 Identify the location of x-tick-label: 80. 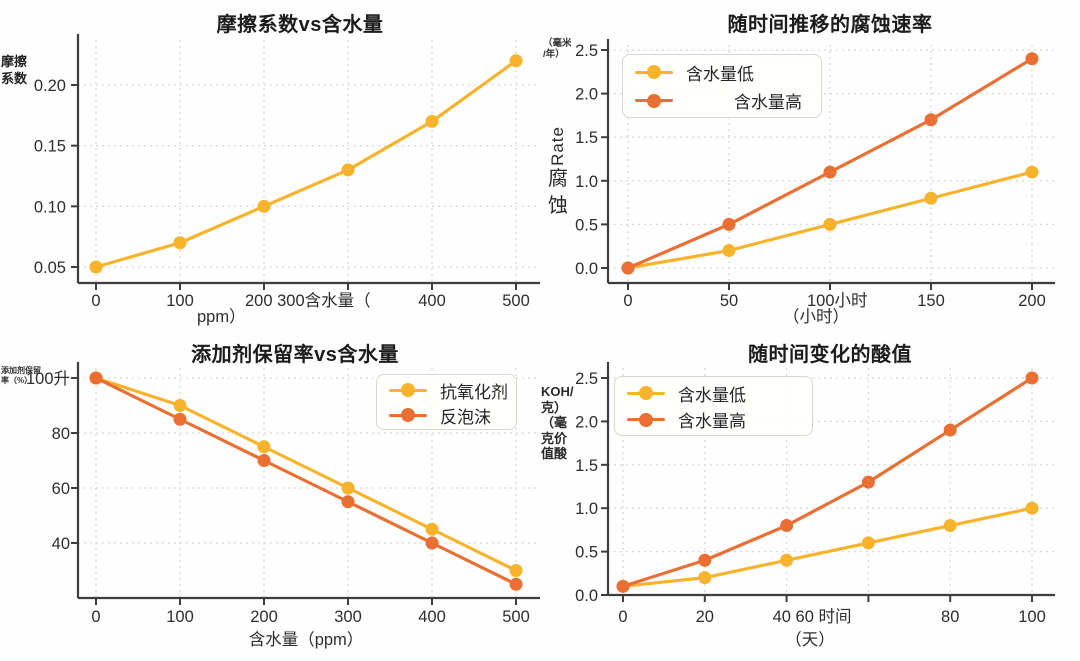
(950, 617).